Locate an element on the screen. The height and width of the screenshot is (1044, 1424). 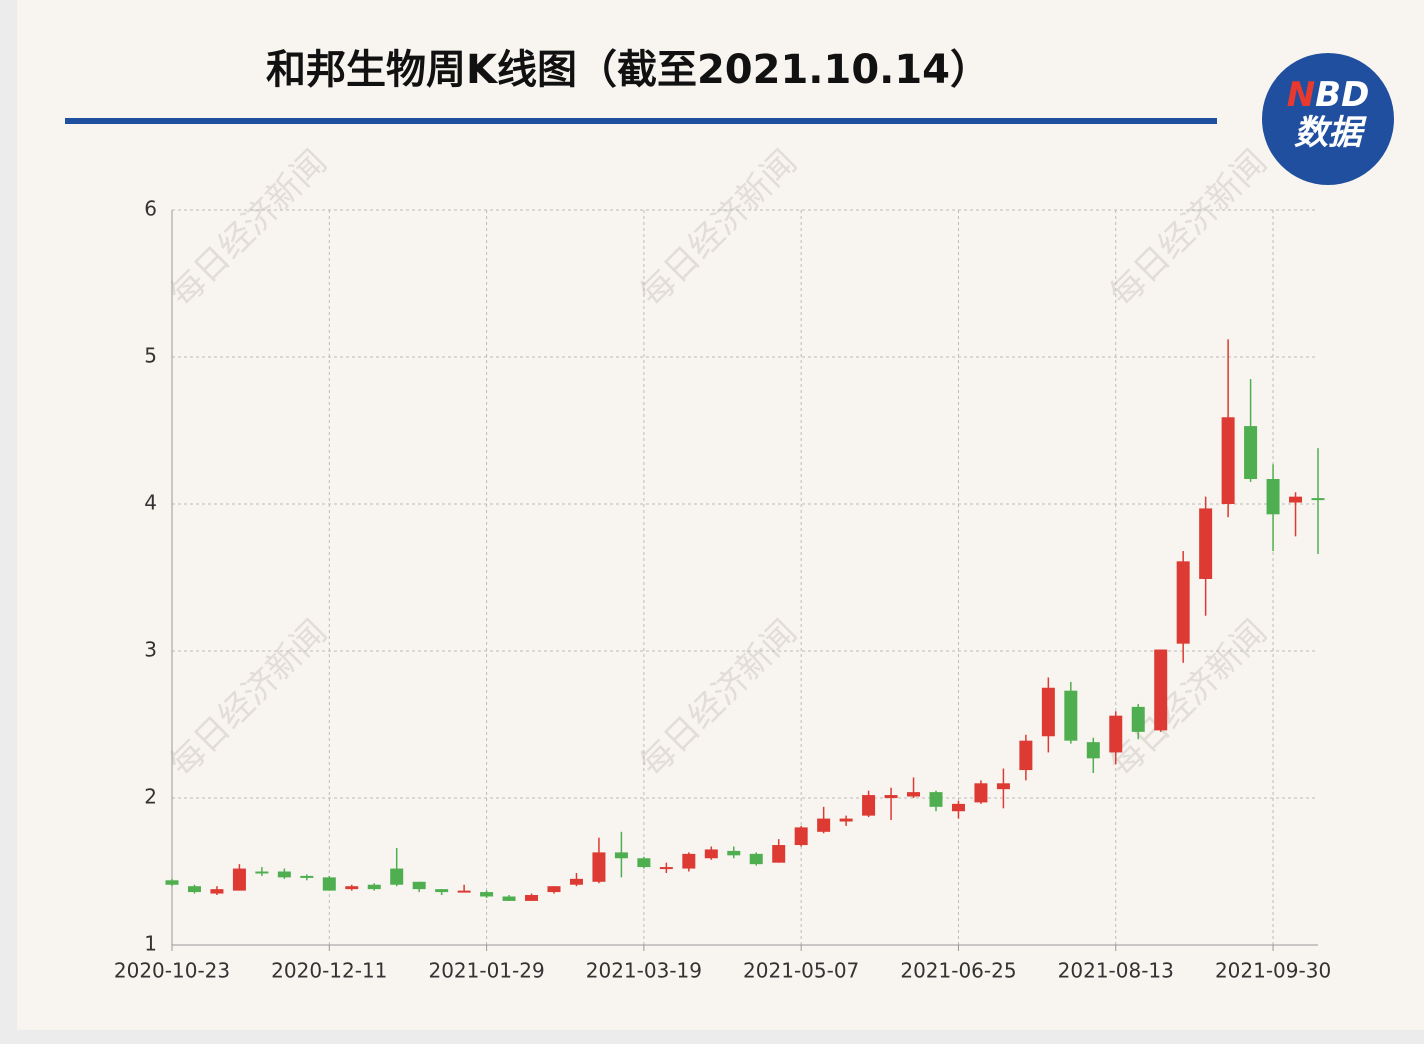
x-tick-label: 2021-08-13 is located at coordinates (1116, 971).